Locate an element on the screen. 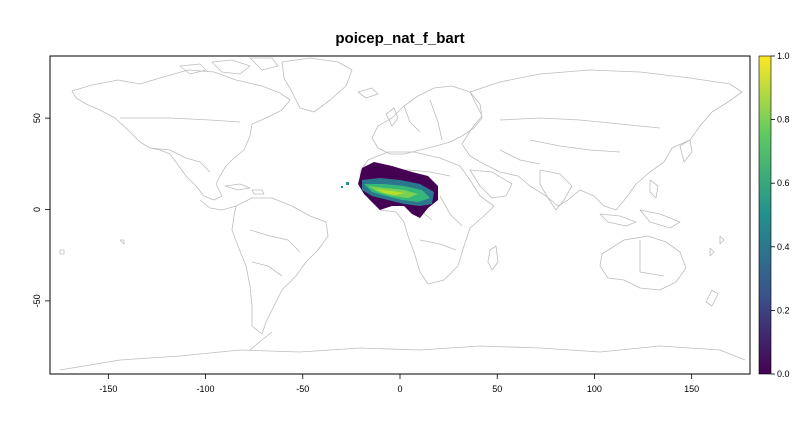 This screenshot has width=800, height=430. x-tick-label: 100 is located at coordinates (594, 389).